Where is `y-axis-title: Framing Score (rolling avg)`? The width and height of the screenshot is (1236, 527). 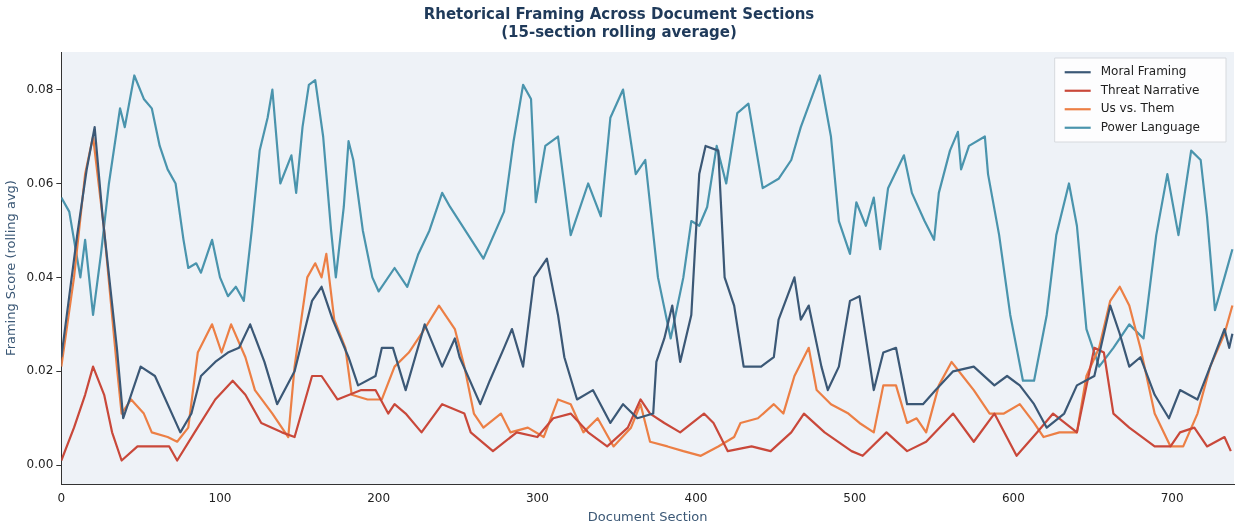 y-axis-title: Framing Score (rolling avg) is located at coordinates (11, 268).